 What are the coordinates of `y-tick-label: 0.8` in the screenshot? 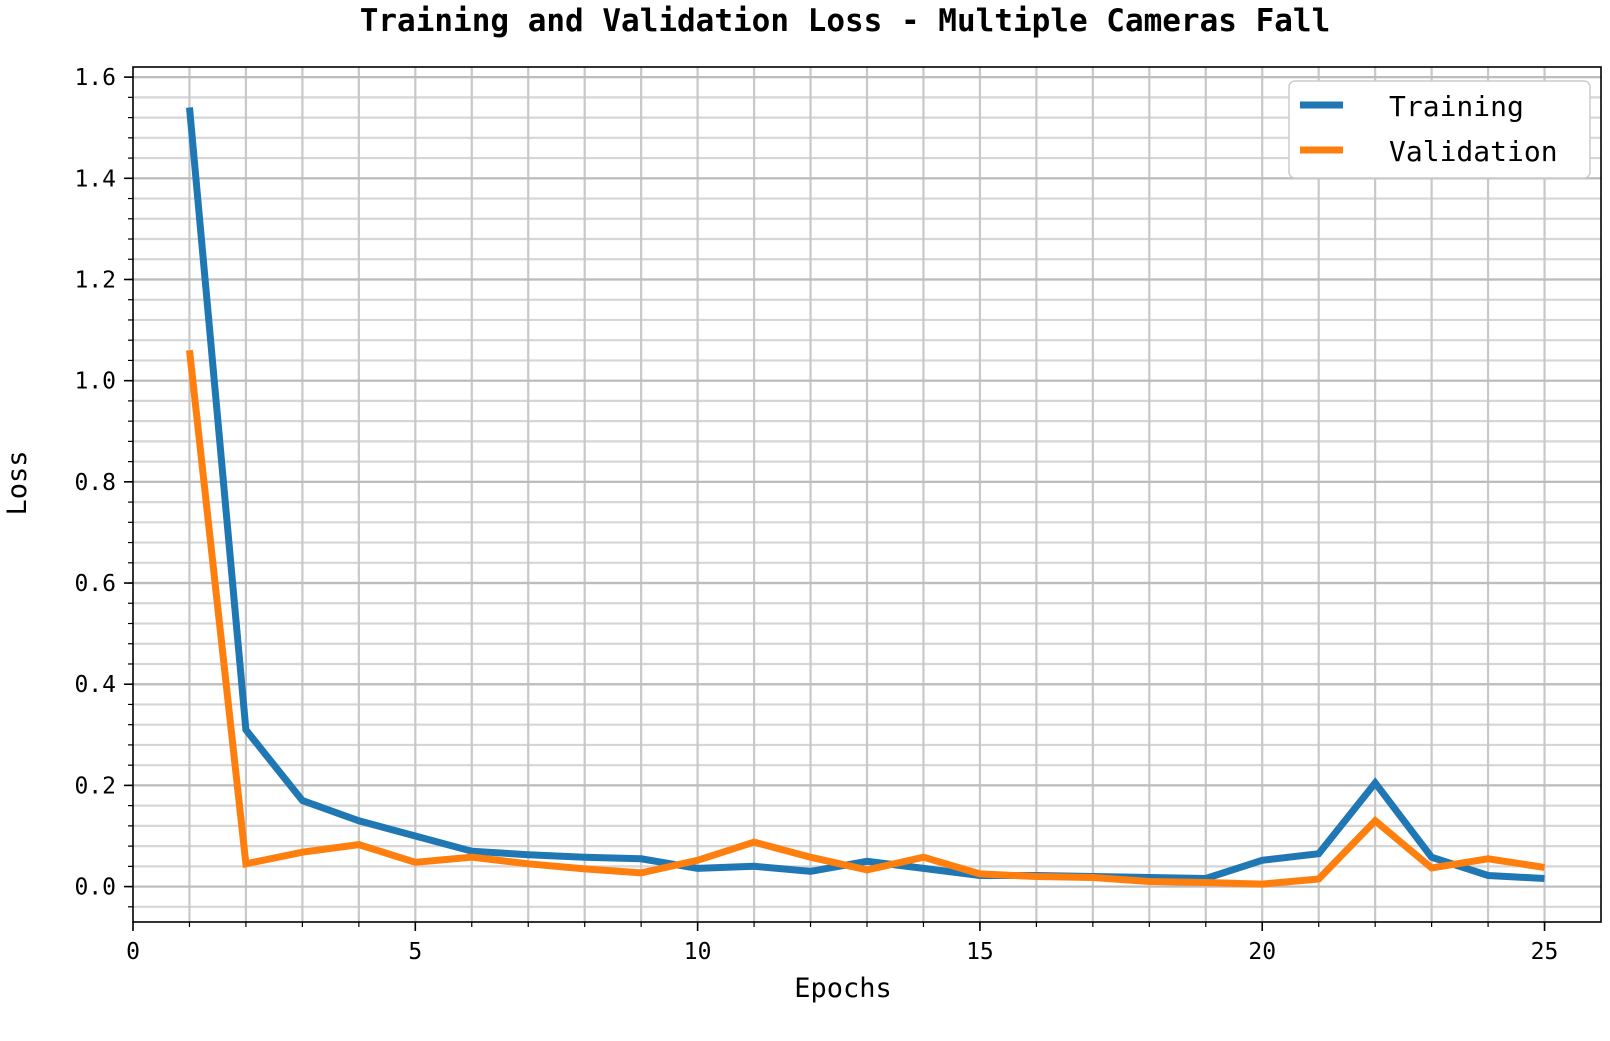 It's located at (95, 483).